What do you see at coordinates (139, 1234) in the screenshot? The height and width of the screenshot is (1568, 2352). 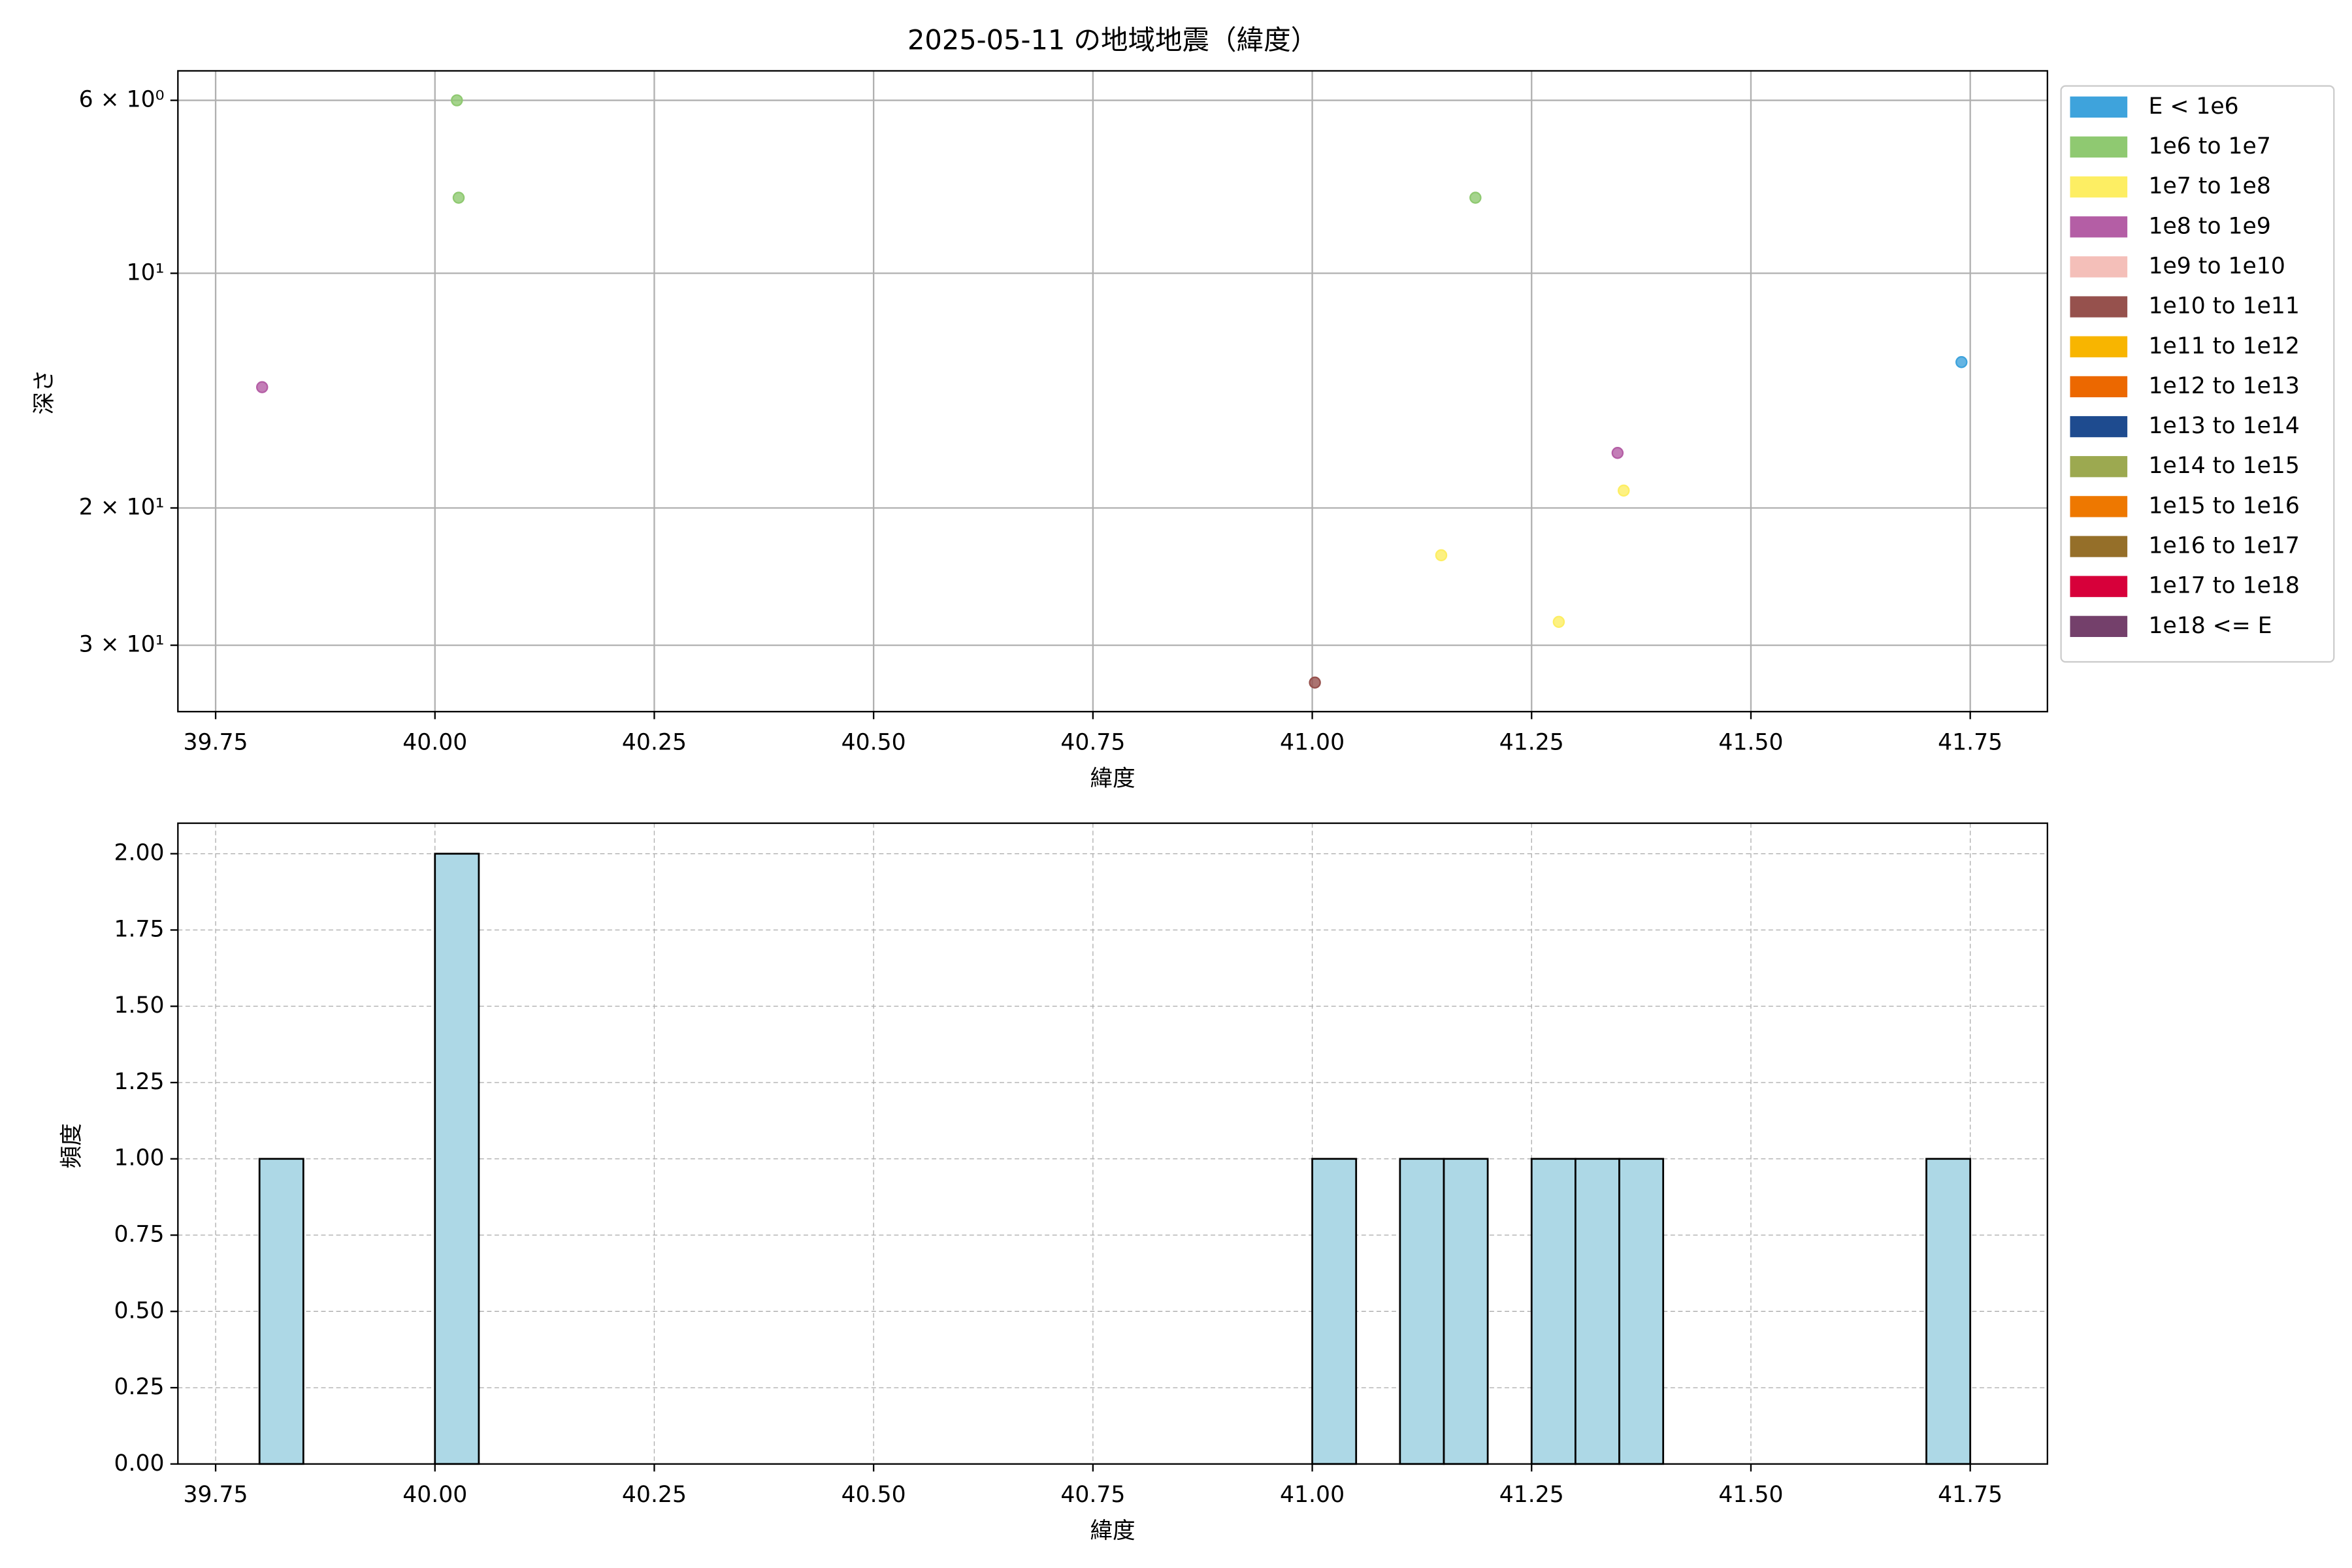 I see `y-tick-label: 0.75` at bounding box center [139, 1234].